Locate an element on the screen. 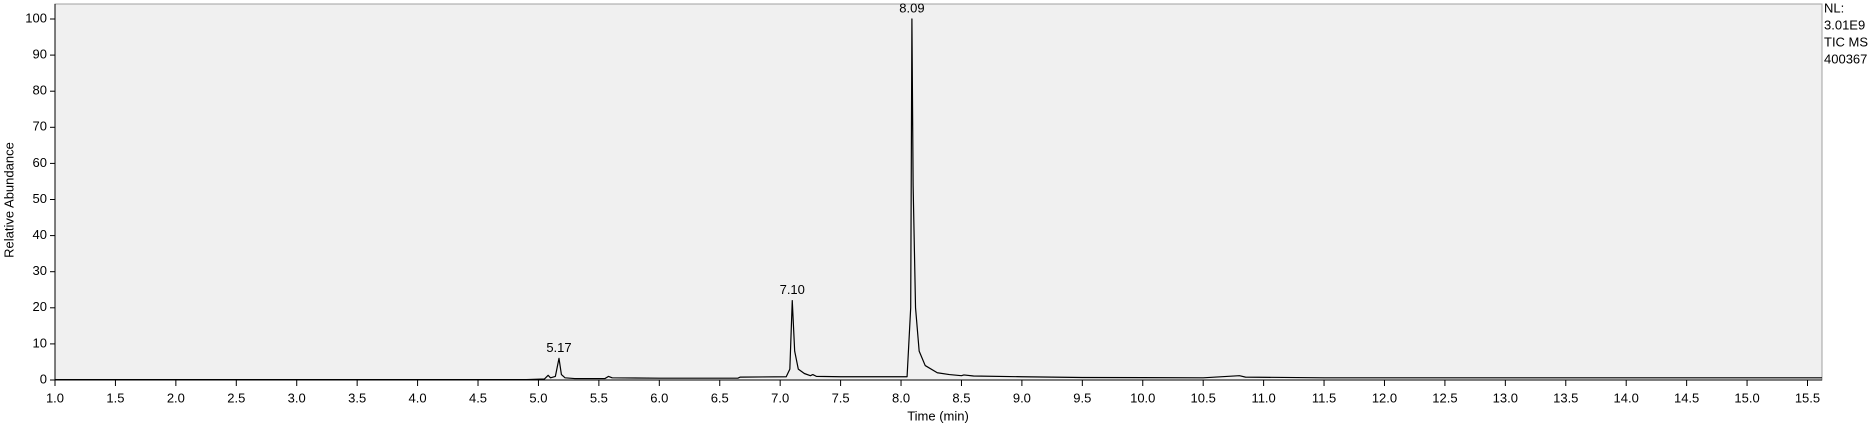 The height and width of the screenshot is (426, 1872). x-tick-label: 15.0 is located at coordinates (1746, 397).